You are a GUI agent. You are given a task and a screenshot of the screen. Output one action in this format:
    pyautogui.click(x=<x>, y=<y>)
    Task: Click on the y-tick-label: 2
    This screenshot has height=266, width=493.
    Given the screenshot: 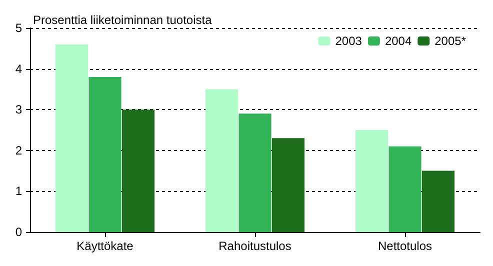 What is the action you would take?
    pyautogui.click(x=18, y=150)
    